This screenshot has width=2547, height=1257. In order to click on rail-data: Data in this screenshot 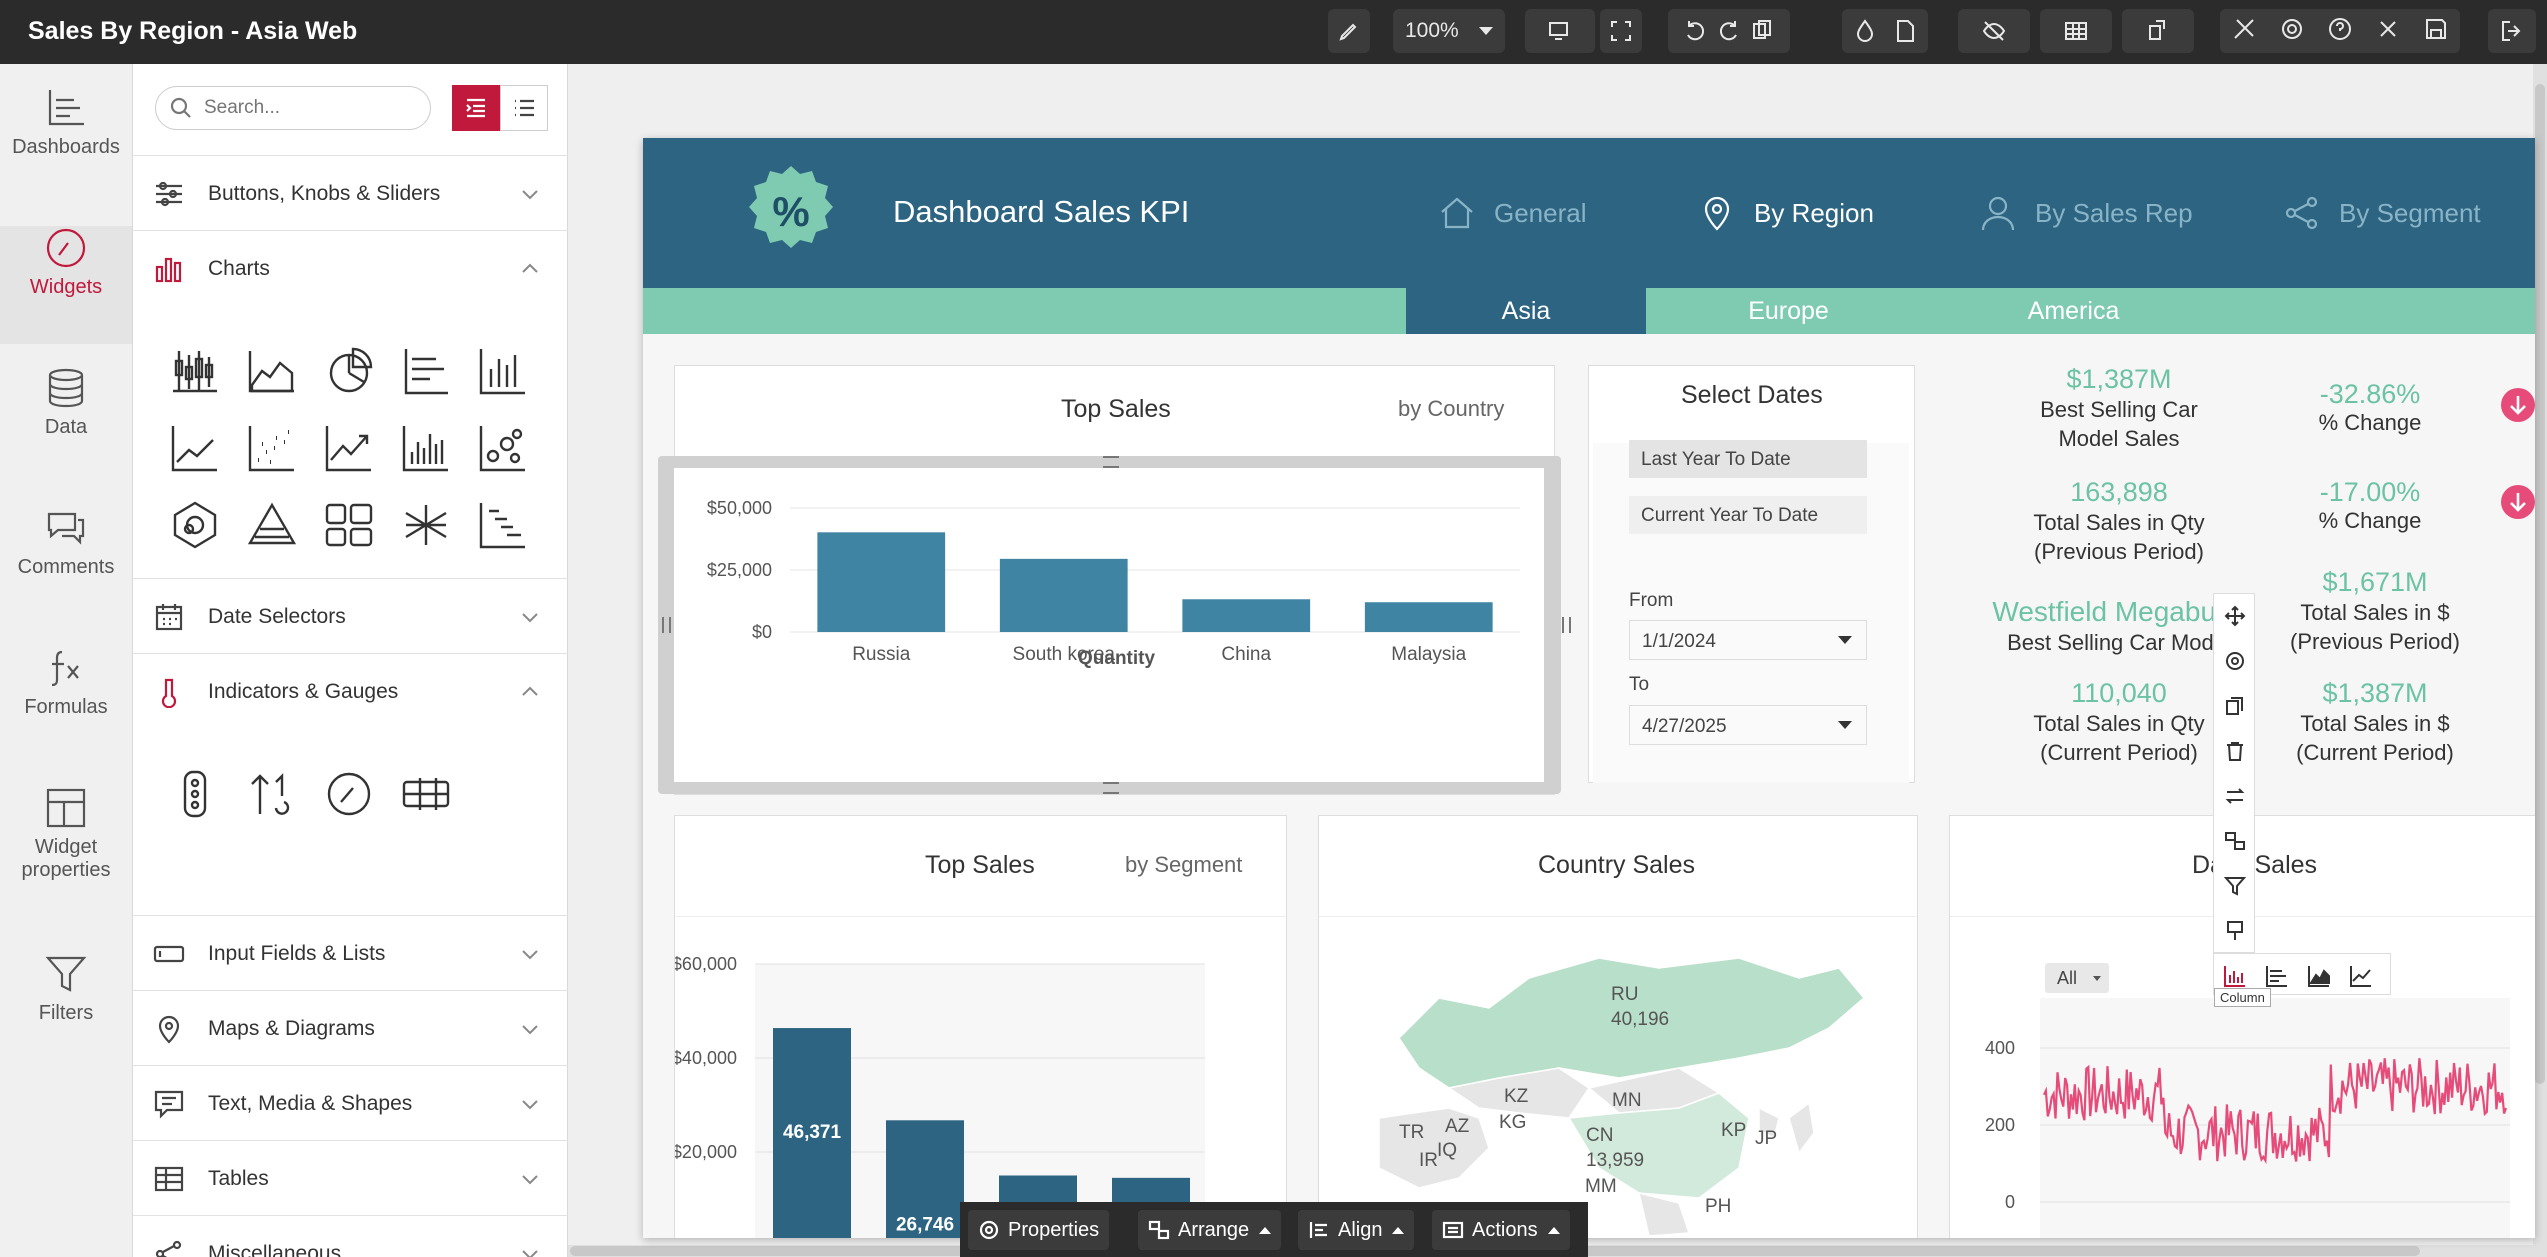, I will do `click(66, 425)`.